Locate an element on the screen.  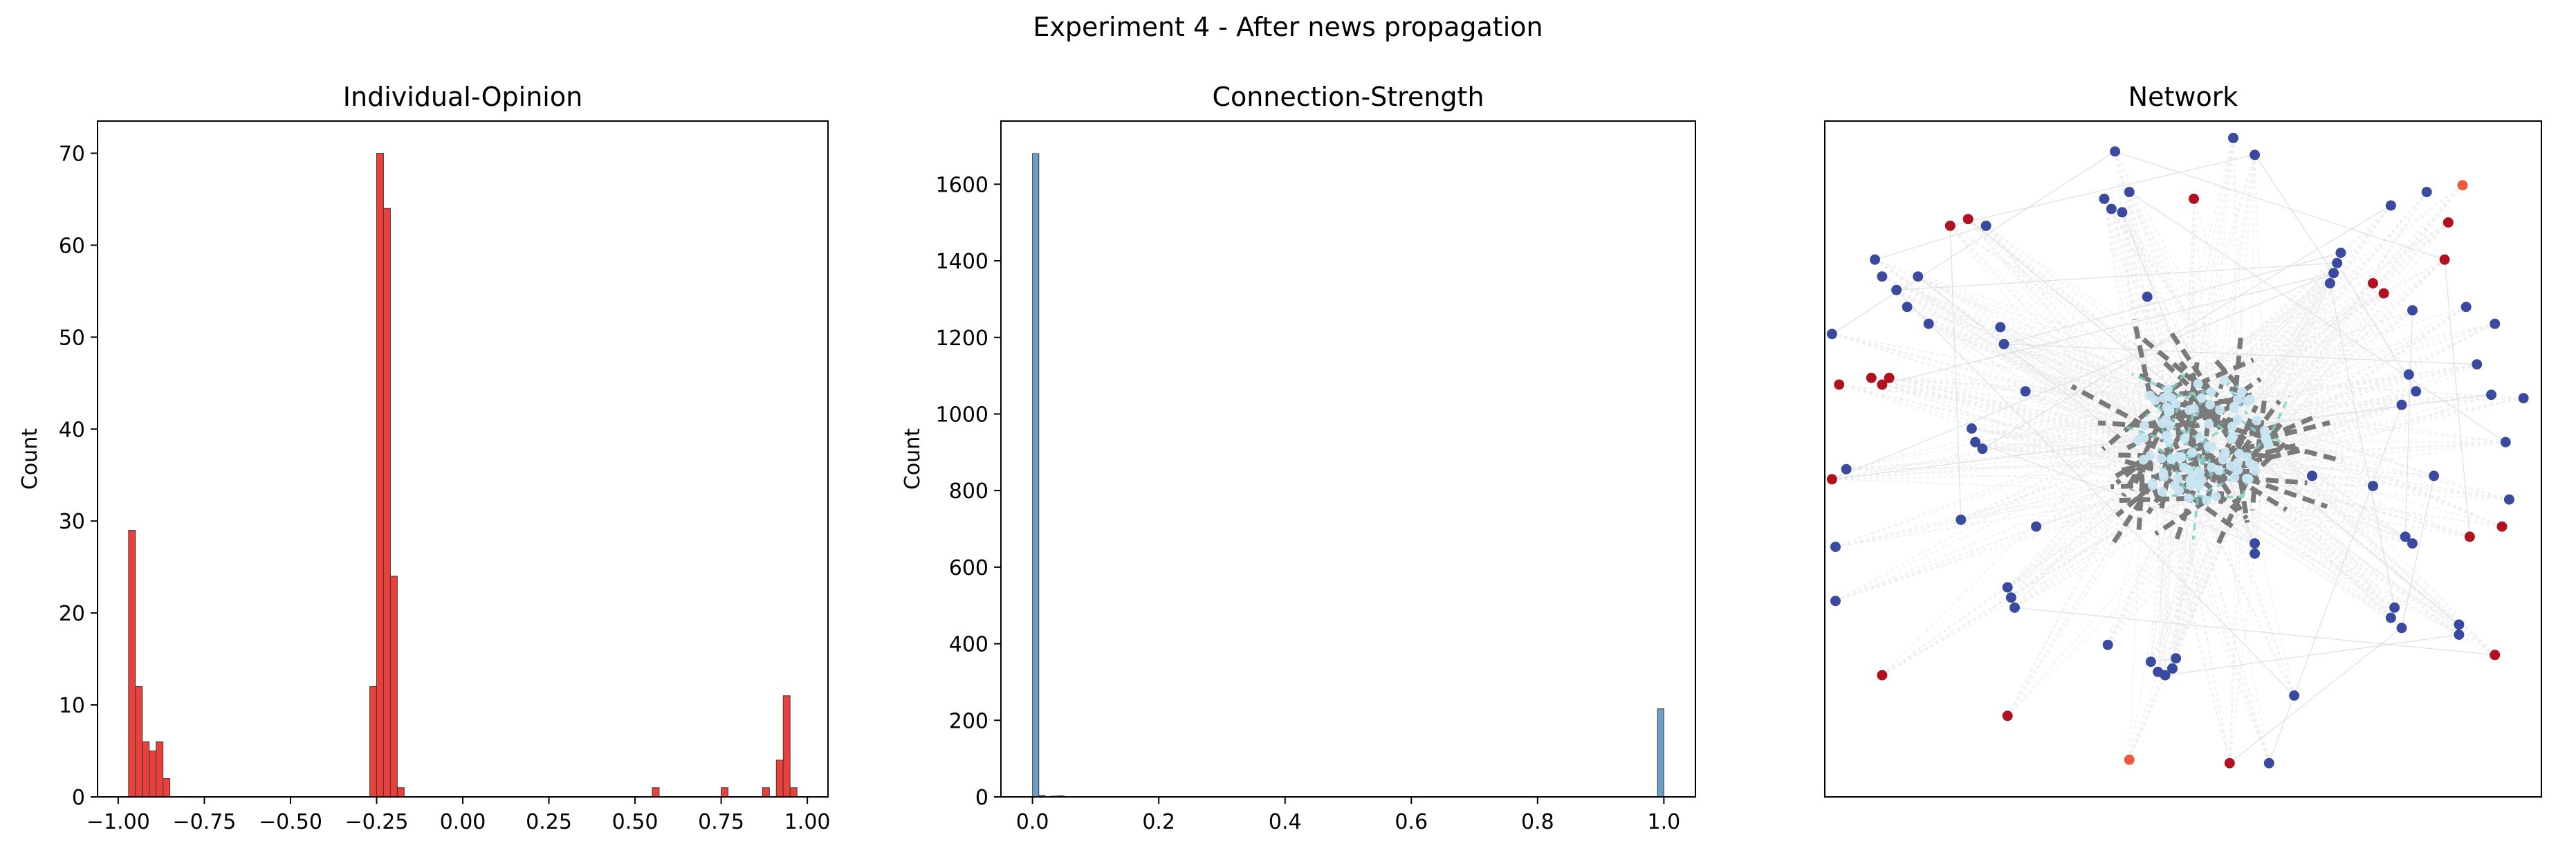
y-tick-label: 1400 is located at coordinates (962, 262).